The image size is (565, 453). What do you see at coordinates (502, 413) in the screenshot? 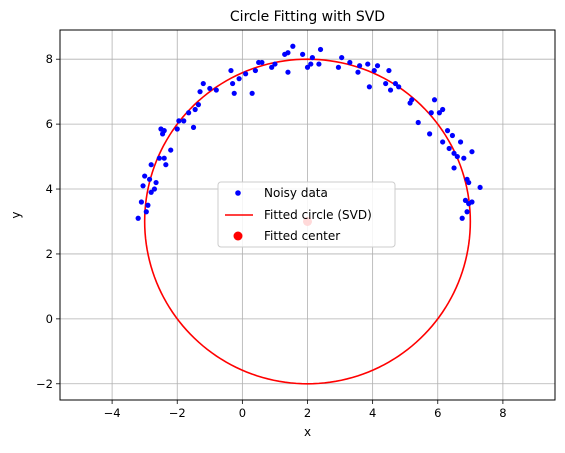
I see `x-tick-label: 8` at bounding box center [502, 413].